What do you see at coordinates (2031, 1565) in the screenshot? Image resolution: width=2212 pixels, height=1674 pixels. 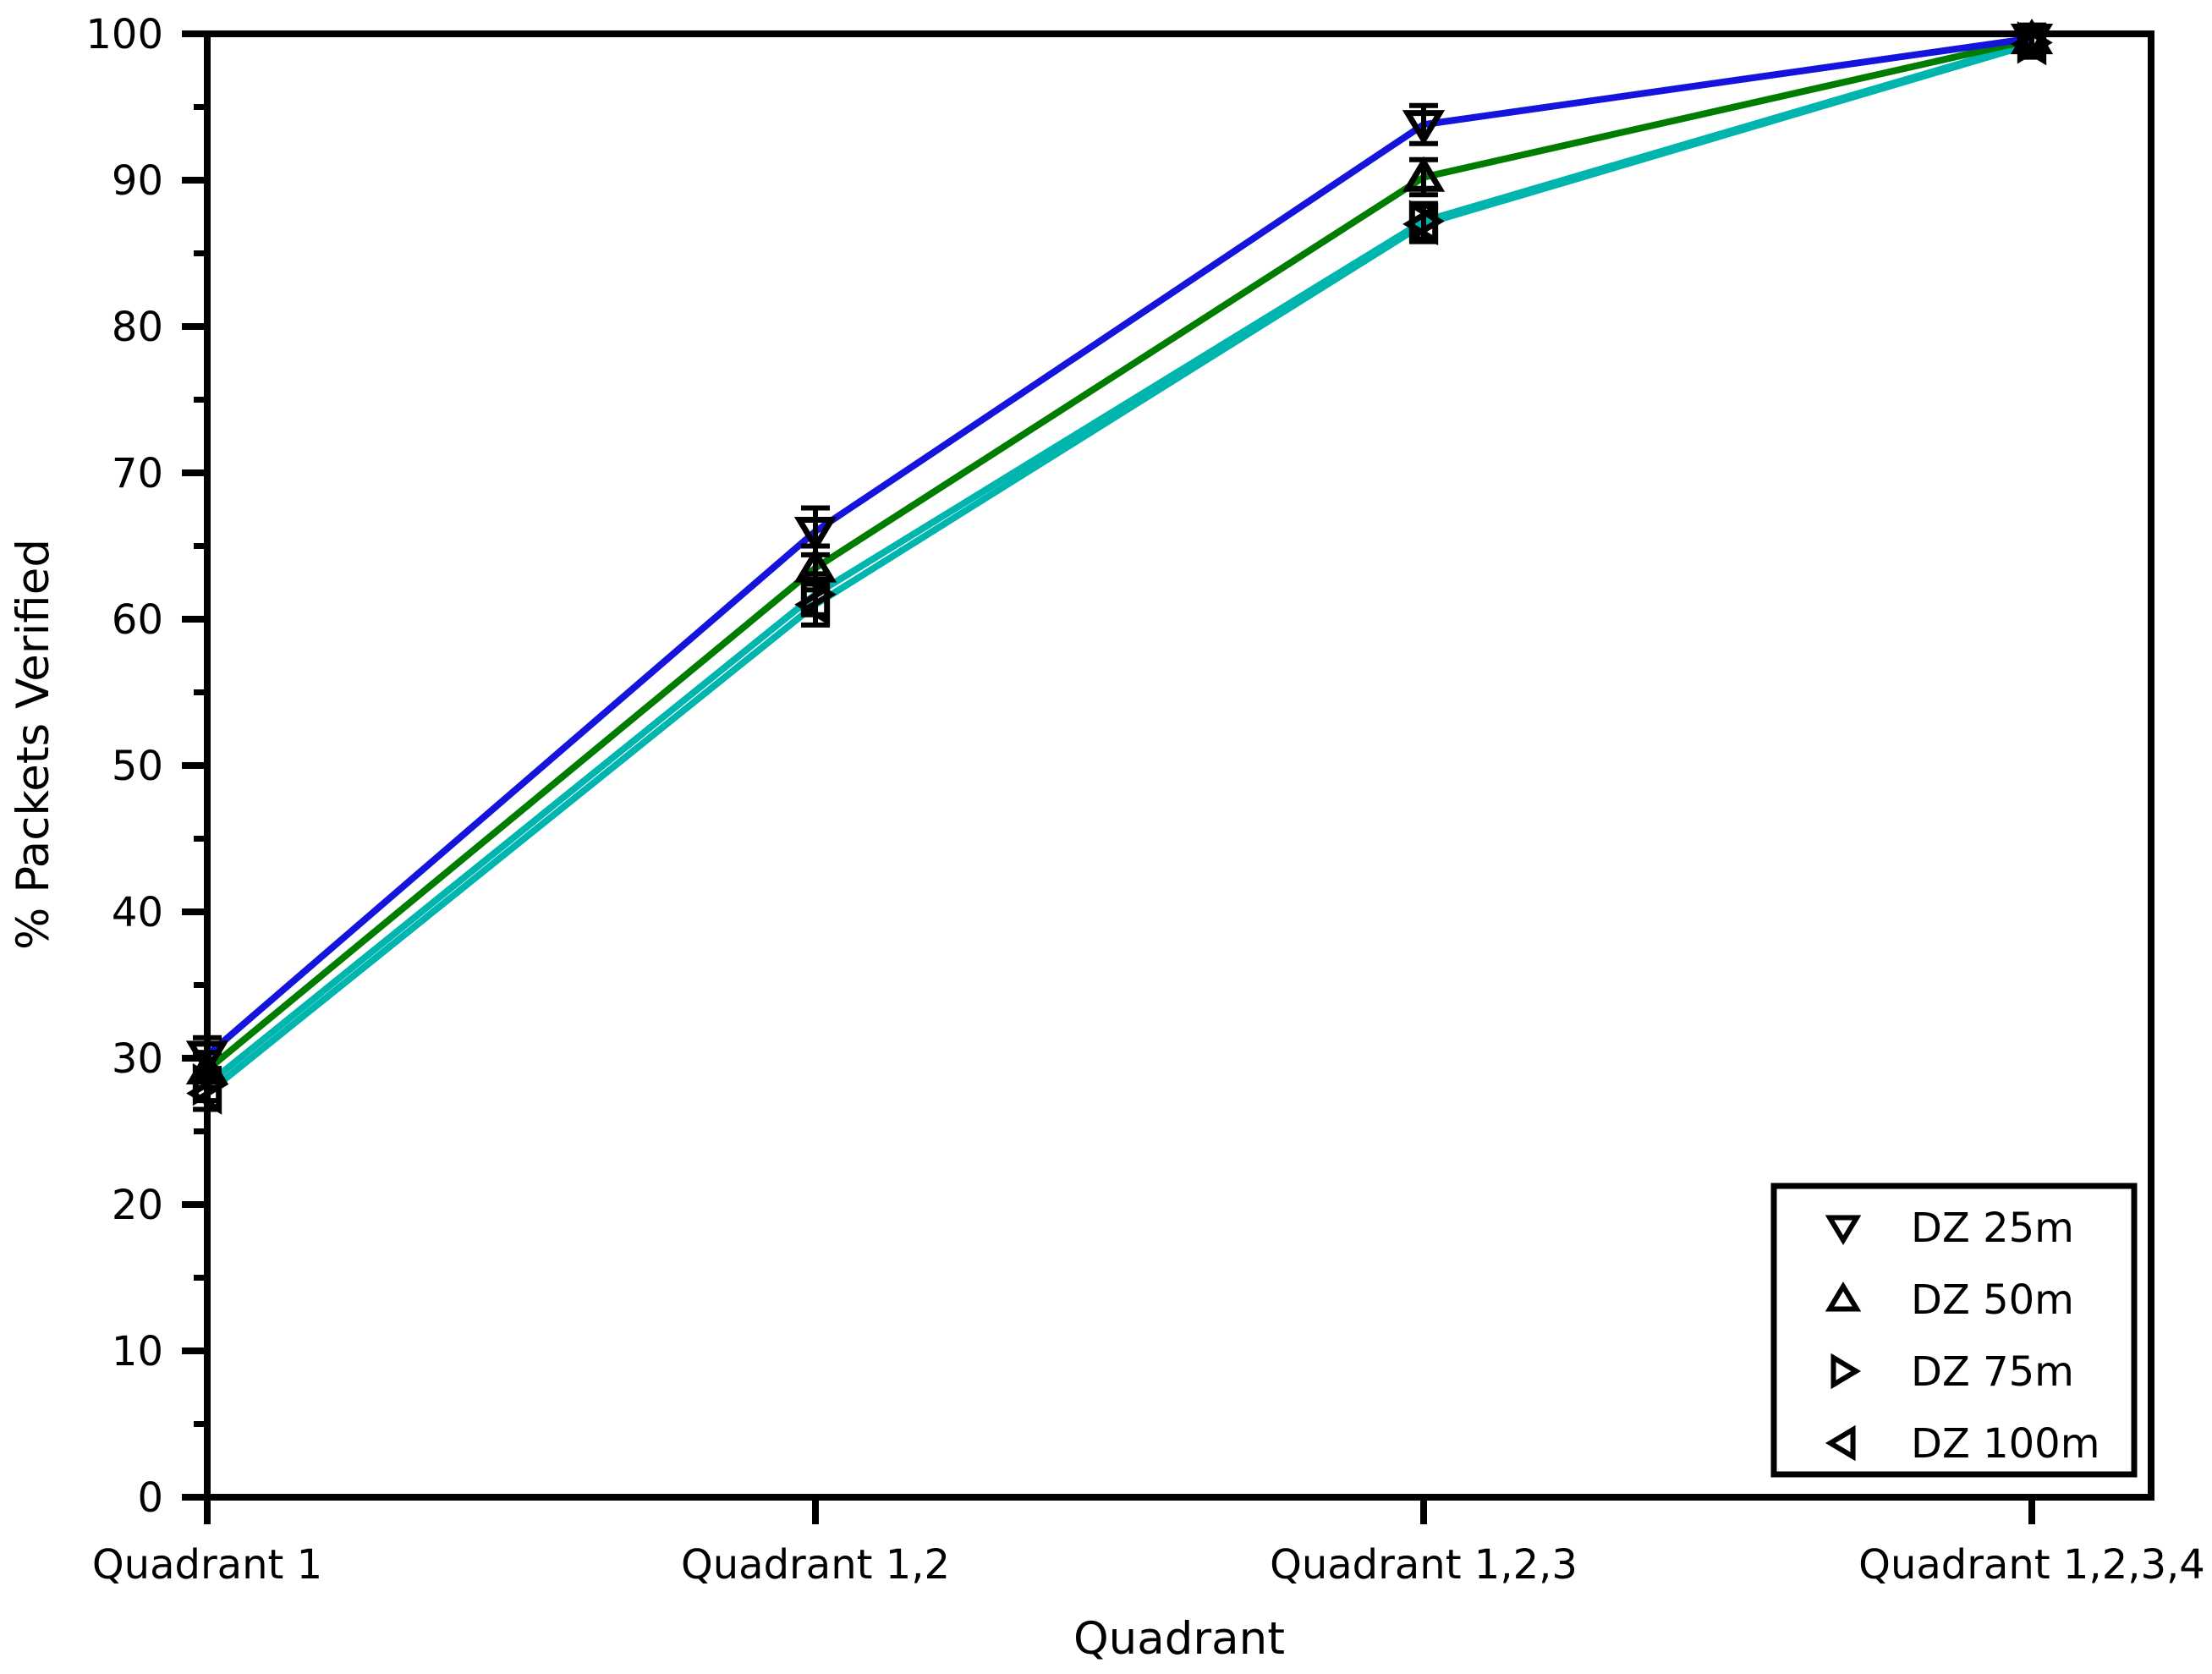 I see `x-tick-label: Quadrant 1,2,3,4` at bounding box center [2031, 1565].